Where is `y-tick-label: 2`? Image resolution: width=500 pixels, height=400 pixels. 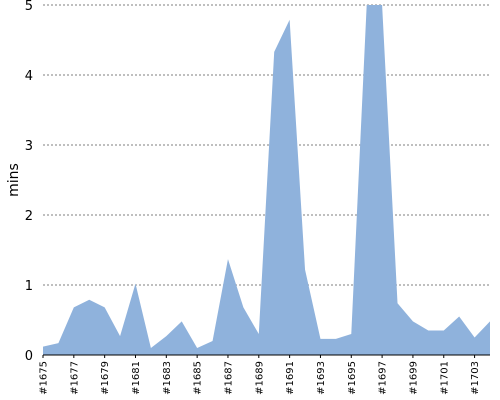 y-tick-label: 2 is located at coordinates (29, 216).